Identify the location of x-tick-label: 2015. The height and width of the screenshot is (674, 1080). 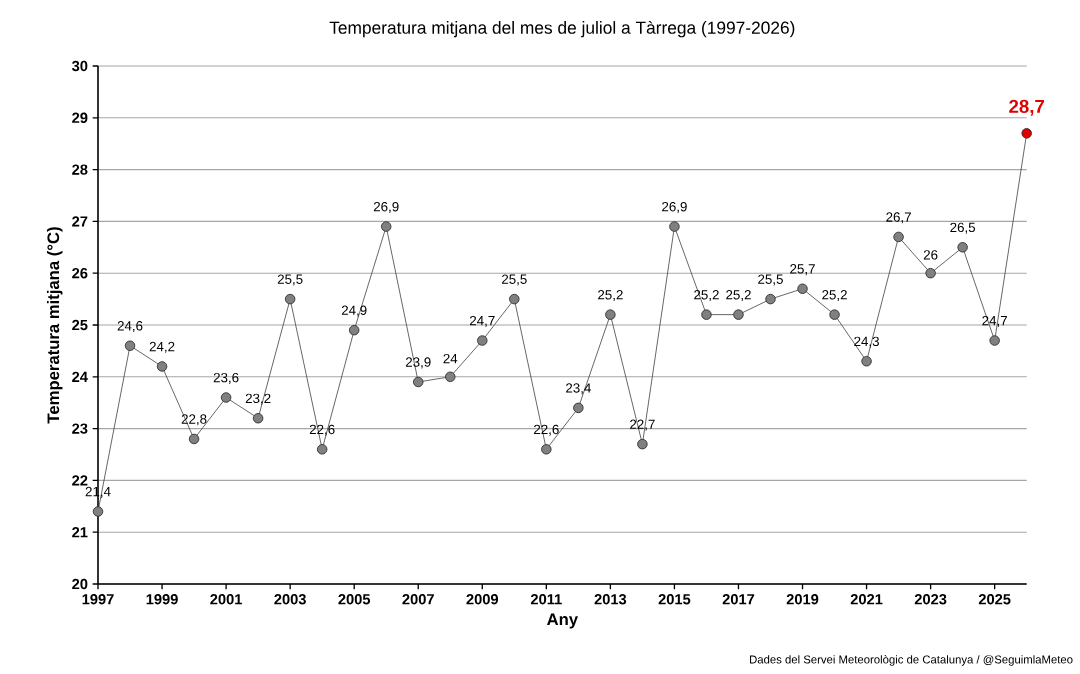
(674, 599).